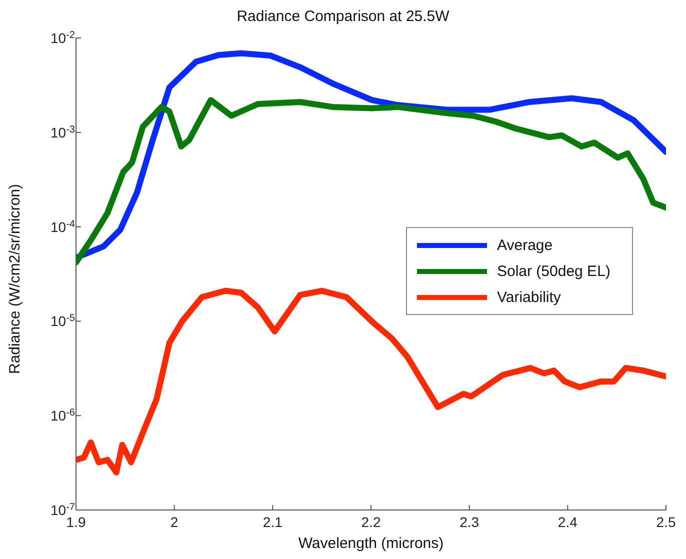 The height and width of the screenshot is (559, 686). Describe the element at coordinates (553, 271) in the screenshot. I see `legend-label: Solar (50deg EL)` at that location.